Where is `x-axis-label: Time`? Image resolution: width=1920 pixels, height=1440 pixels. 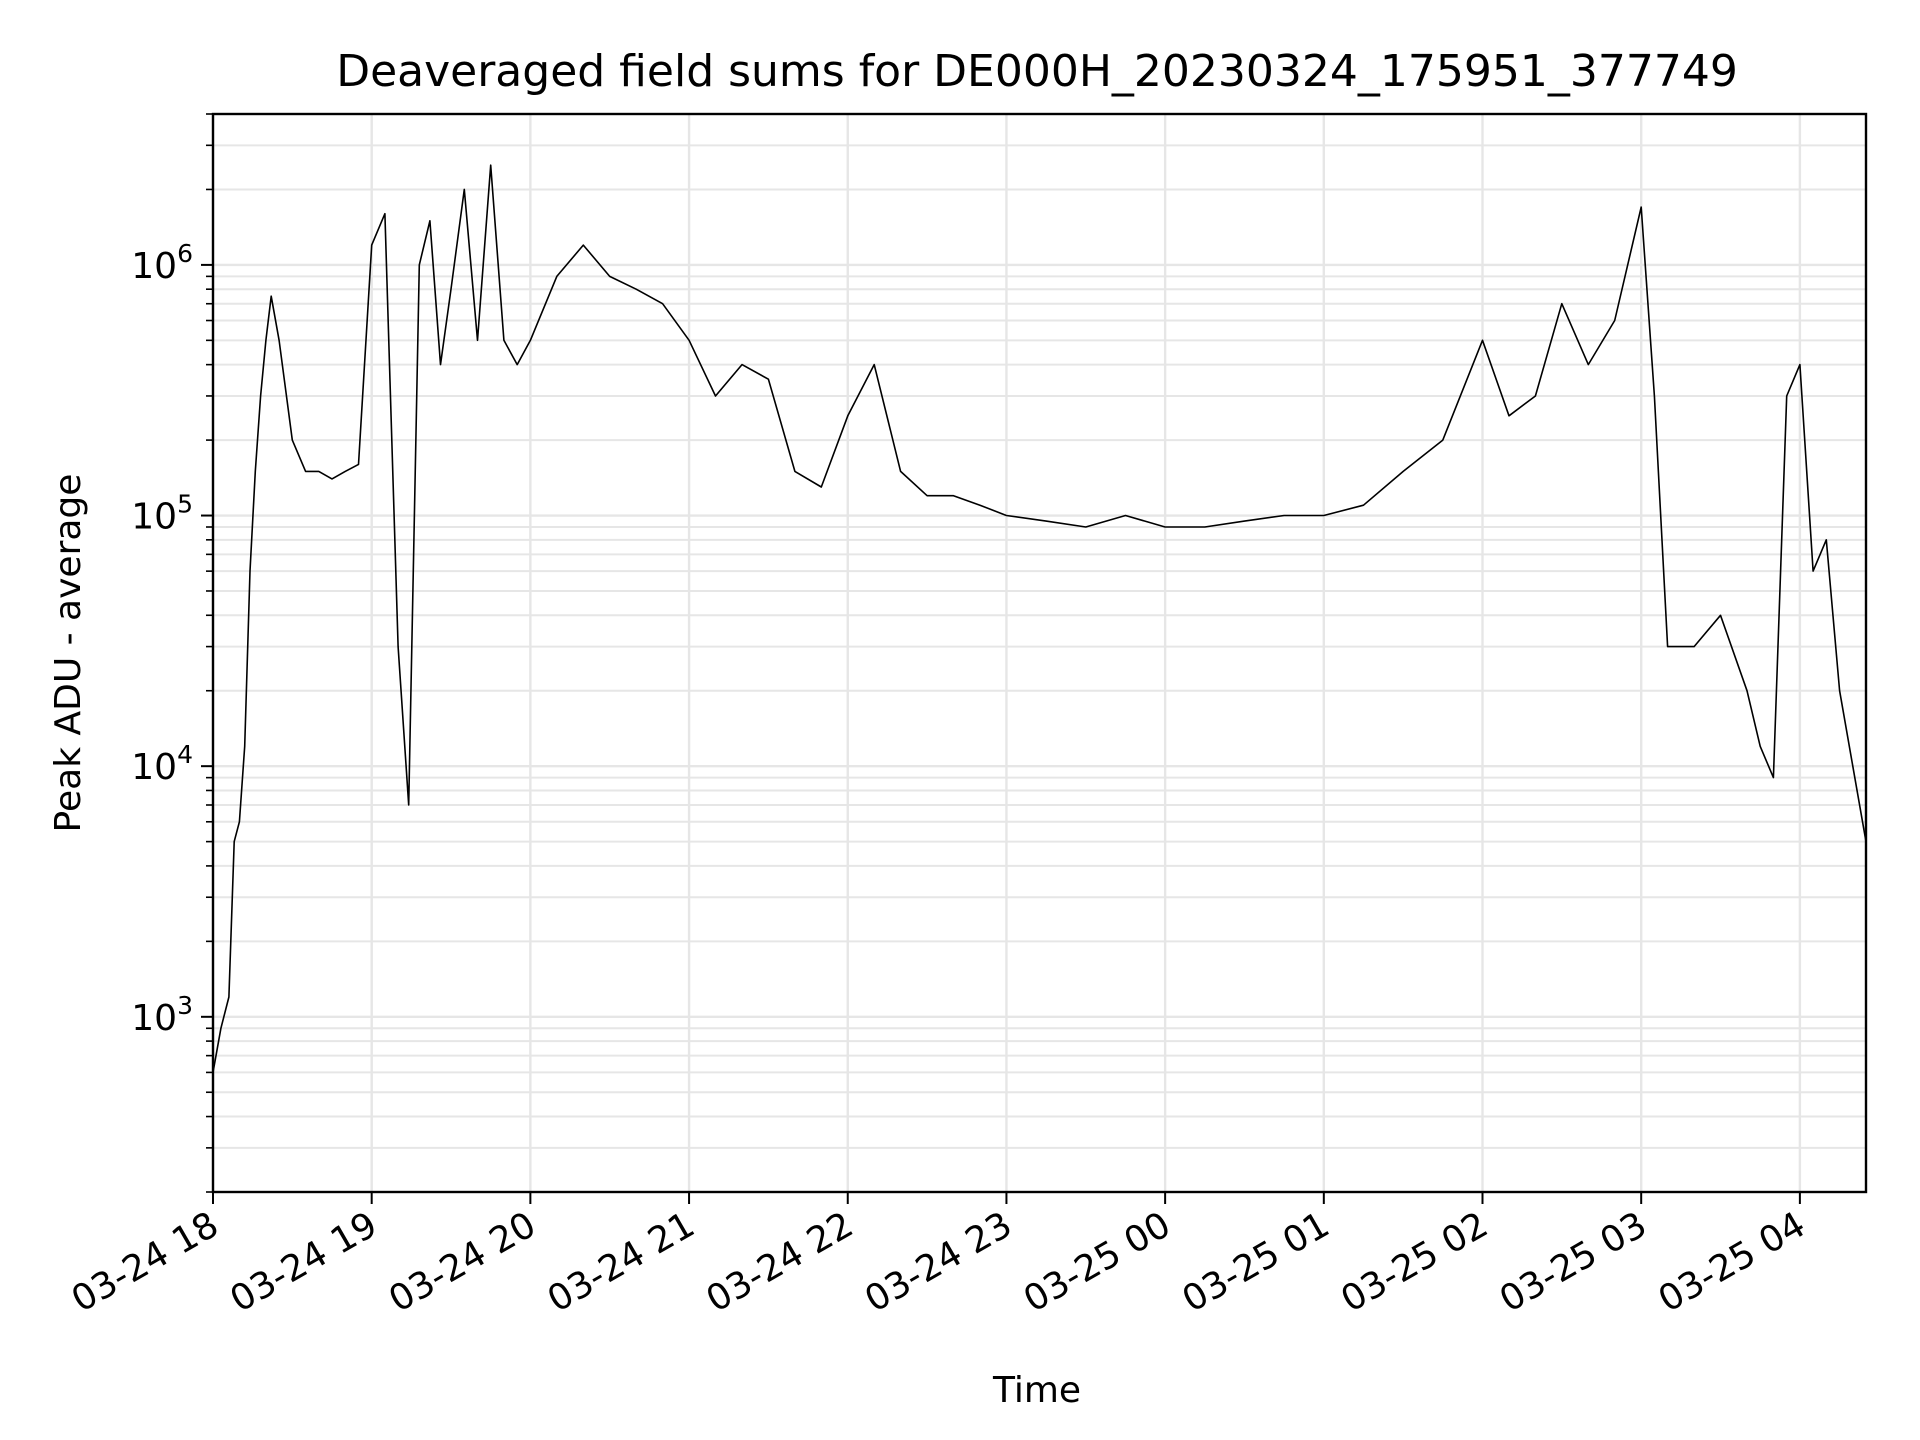 x-axis-label: Time is located at coordinates (1036, 1390).